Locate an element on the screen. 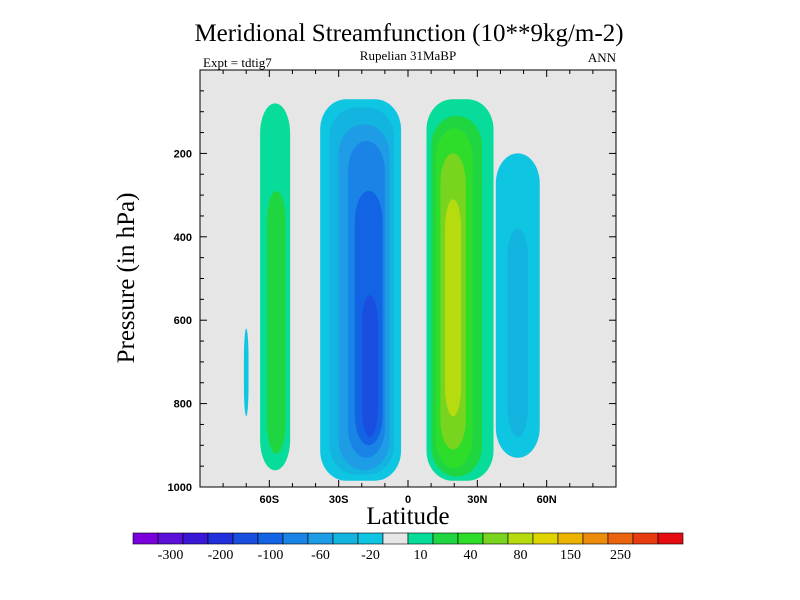 The image size is (800, 600). colorbar-label: -60 is located at coordinates (320, 555).